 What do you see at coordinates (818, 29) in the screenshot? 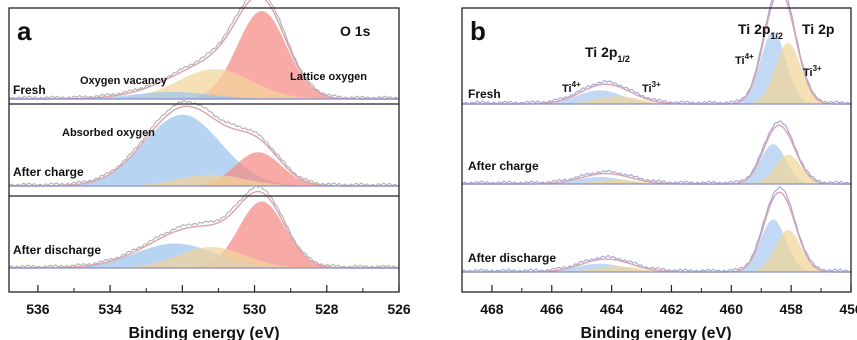
I see `panel-b-core-level: Ti 2p` at bounding box center [818, 29].